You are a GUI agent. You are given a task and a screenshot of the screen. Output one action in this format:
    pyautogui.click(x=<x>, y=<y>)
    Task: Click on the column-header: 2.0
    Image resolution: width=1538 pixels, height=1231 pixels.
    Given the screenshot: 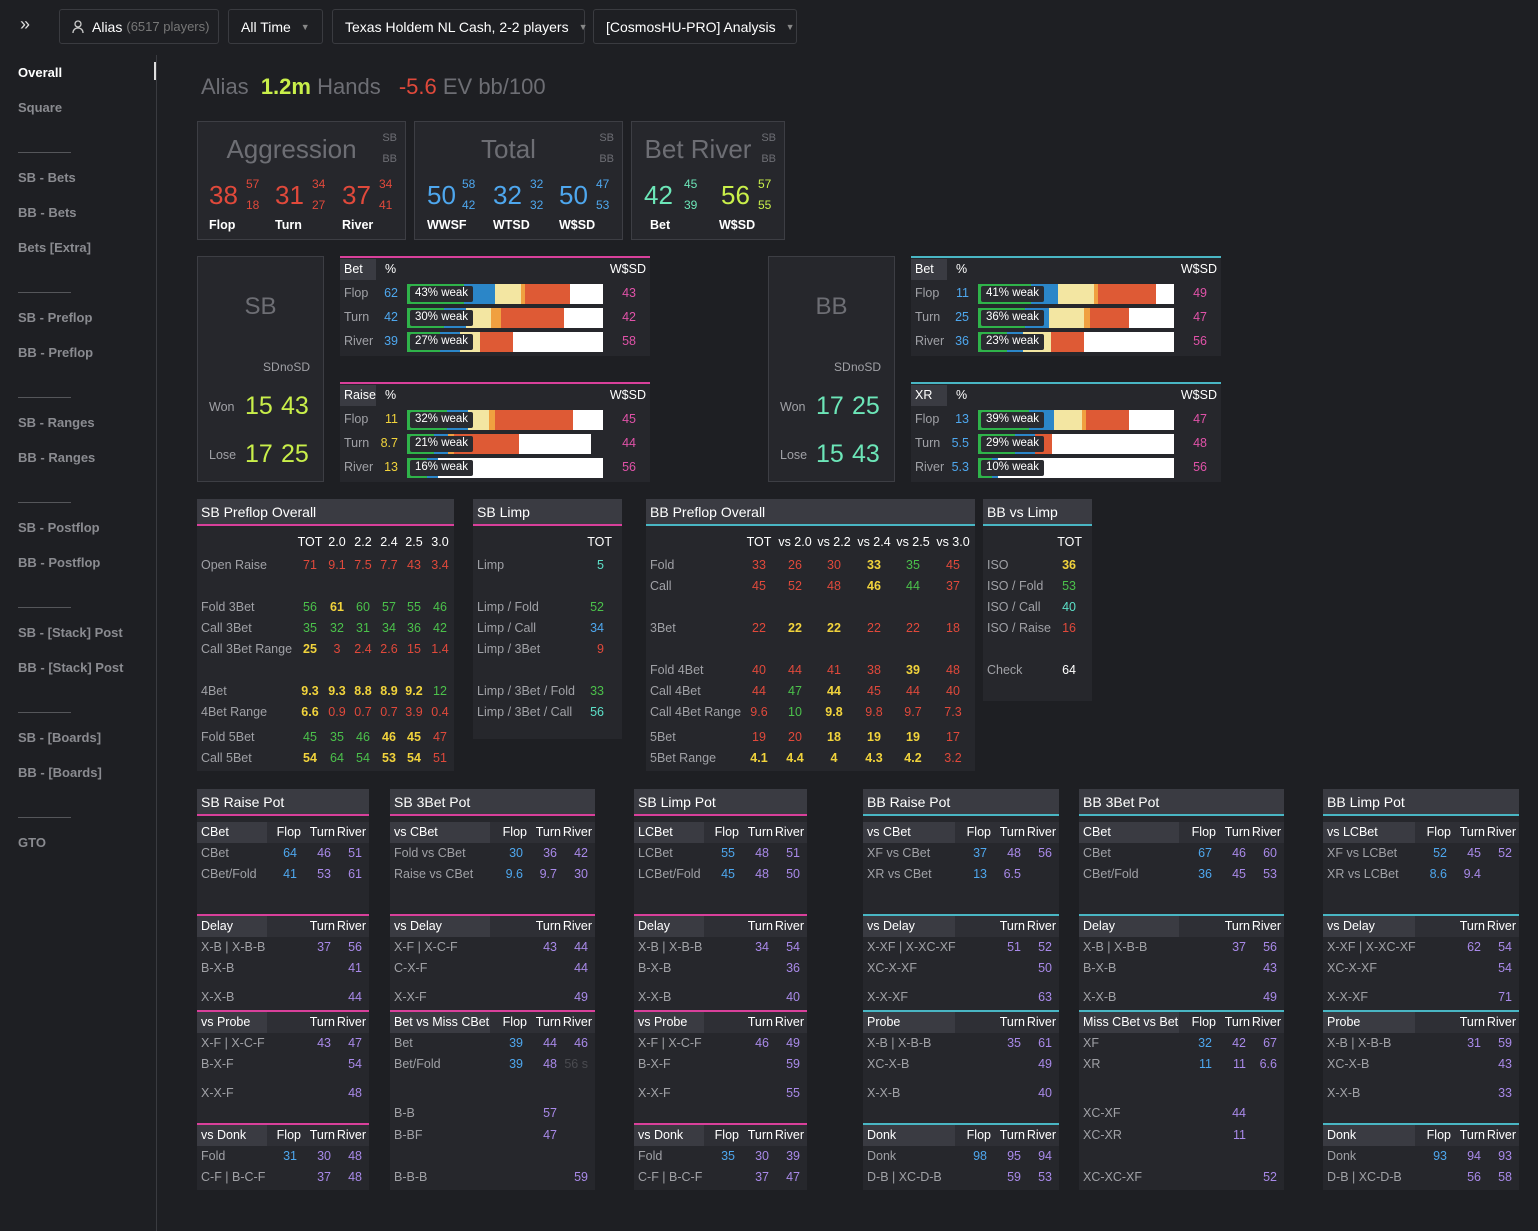 What is the action you would take?
    pyautogui.click(x=337, y=542)
    